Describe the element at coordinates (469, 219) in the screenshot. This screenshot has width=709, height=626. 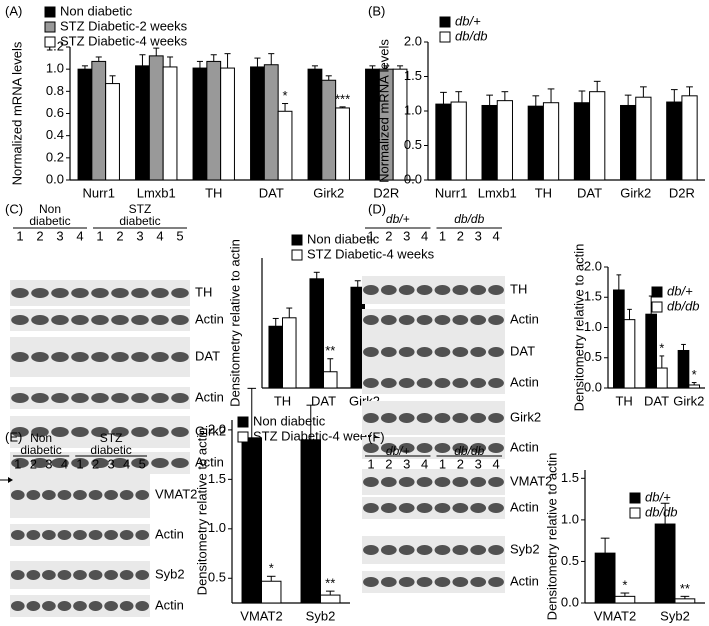
I see `group-label: db/db` at that location.